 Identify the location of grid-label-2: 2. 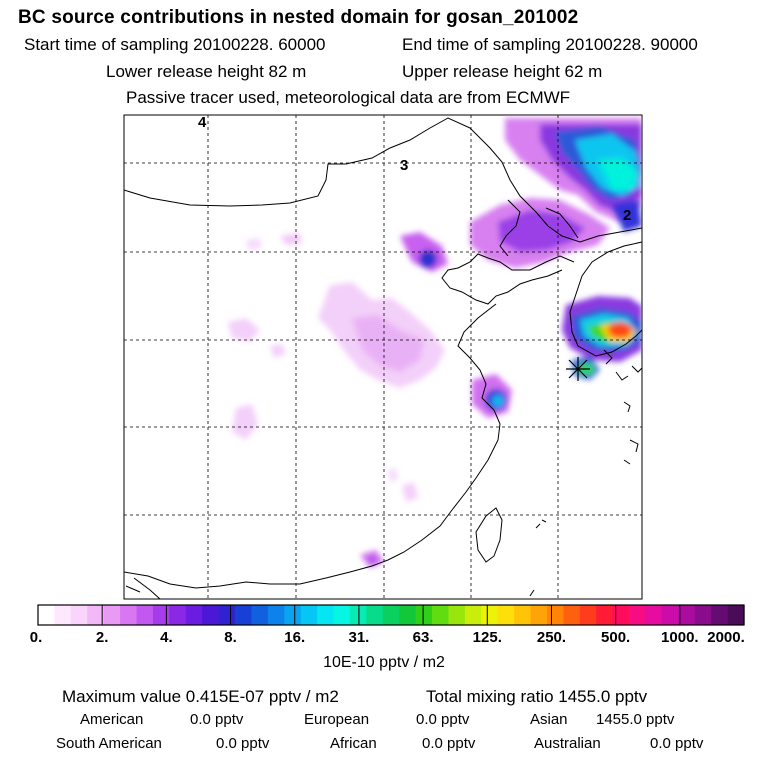
(627, 215).